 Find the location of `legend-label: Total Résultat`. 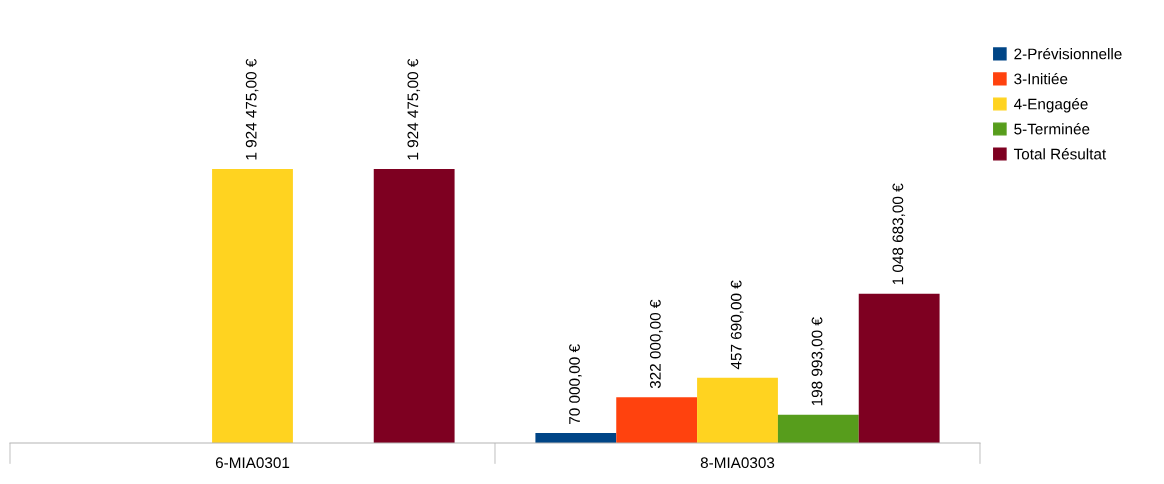

legend-label: Total Résultat is located at coordinates (1060, 154).